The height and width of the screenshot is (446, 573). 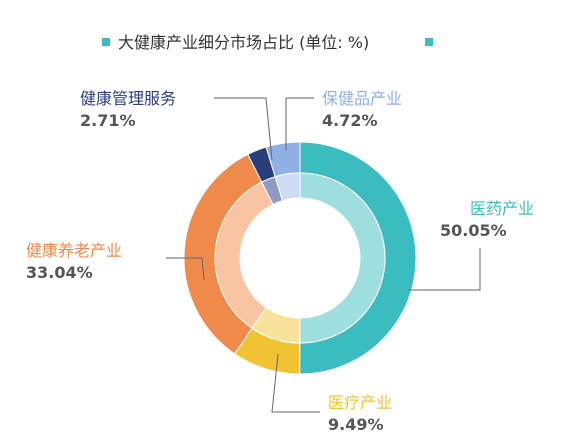 I want to click on slice-name-label-0: 医药产业, so click(x=502, y=208).